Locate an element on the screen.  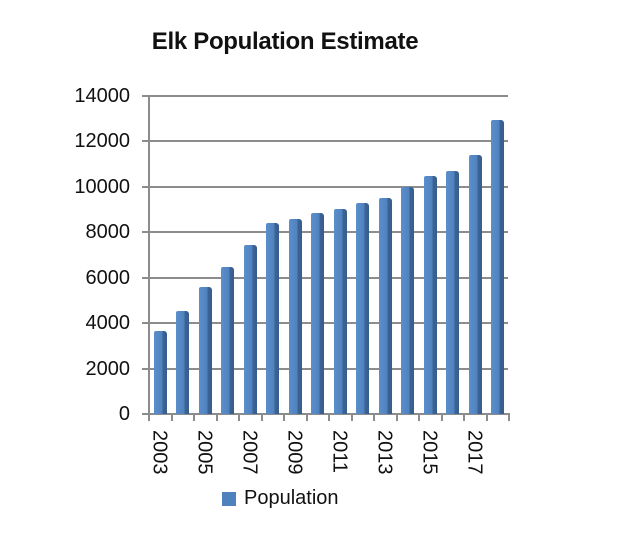
y-tick-label: 6000 is located at coordinates (108, 277).